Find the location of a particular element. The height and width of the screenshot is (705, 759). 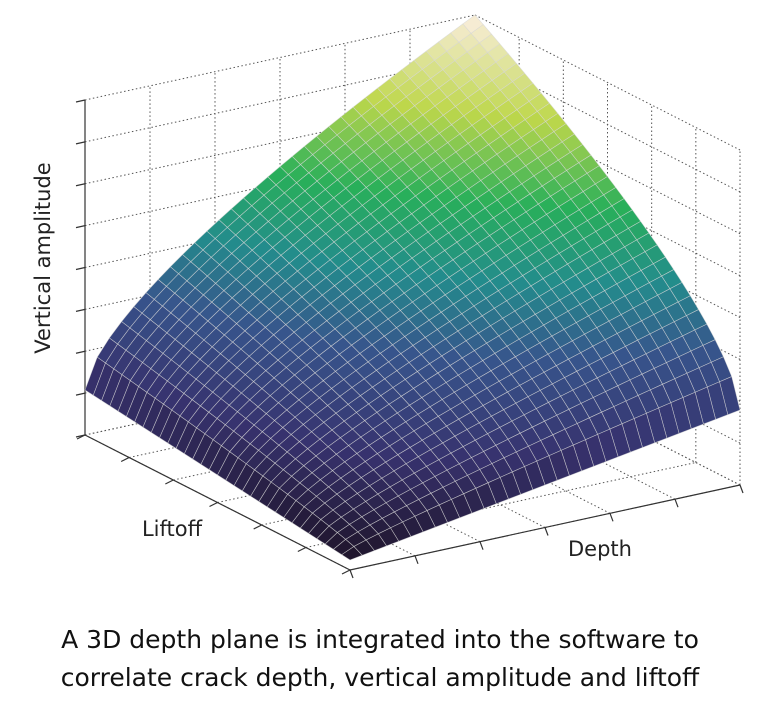

surface-patch is located at coordinates (352, 553).